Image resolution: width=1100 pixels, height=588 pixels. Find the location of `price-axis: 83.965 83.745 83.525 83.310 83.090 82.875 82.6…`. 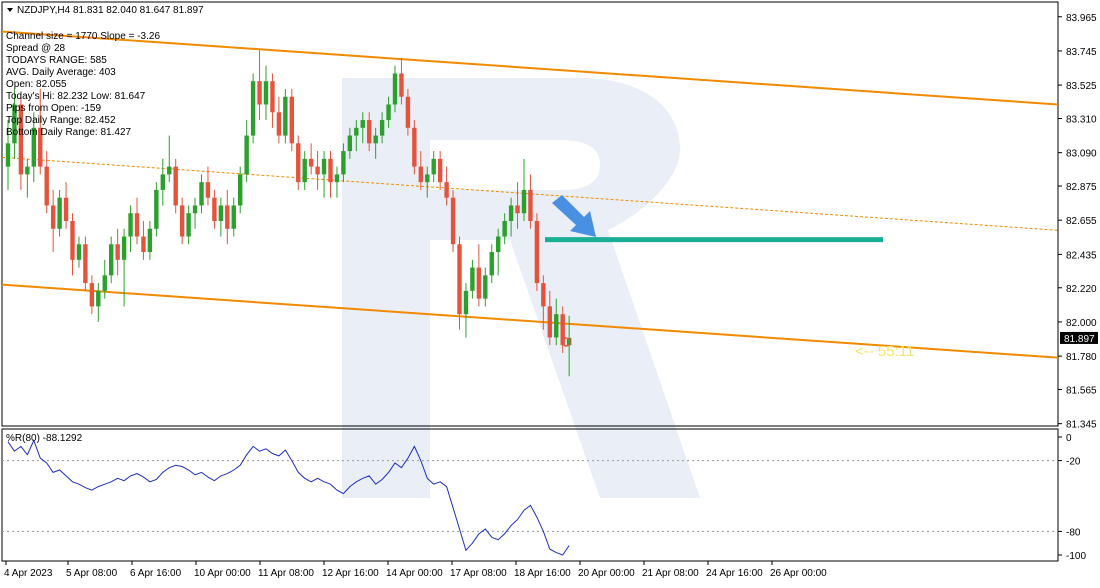

price-axis: 83.965 83.745 83.525 83.310 83.090 82.875 82.6… is located at coordinates (1078, 222).